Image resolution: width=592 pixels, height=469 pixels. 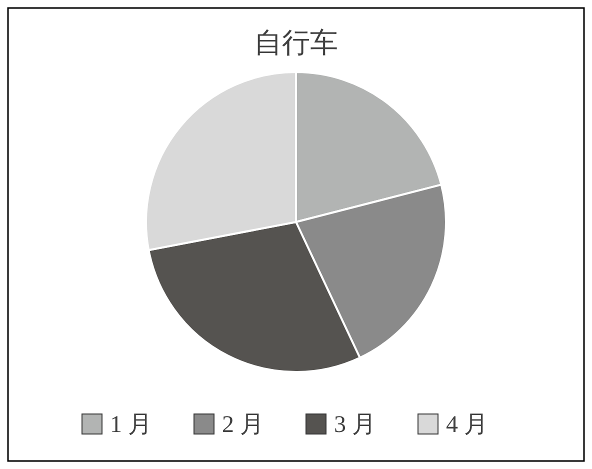 I want to click on legend-label: 3 月, so click(x=355, y=425).